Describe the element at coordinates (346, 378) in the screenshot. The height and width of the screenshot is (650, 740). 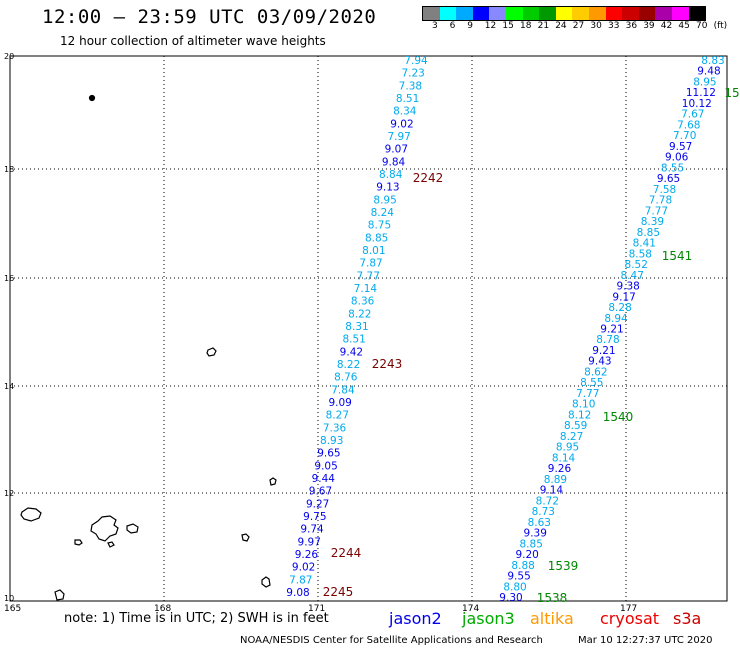
I see `track-value-label: 8.76` at that location.